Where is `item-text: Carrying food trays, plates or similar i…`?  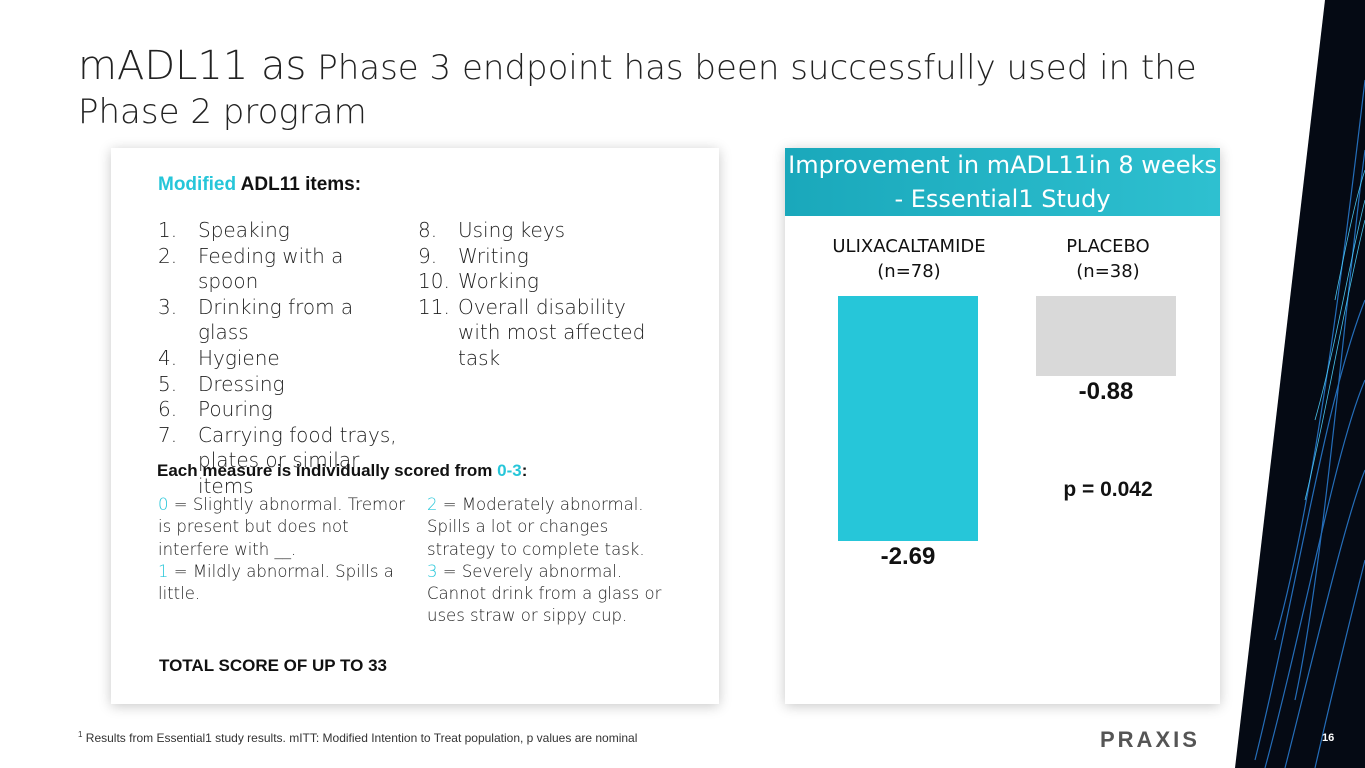
item-text: Carrying food trays, plates or similar i… is located at coordinates (297, 460).